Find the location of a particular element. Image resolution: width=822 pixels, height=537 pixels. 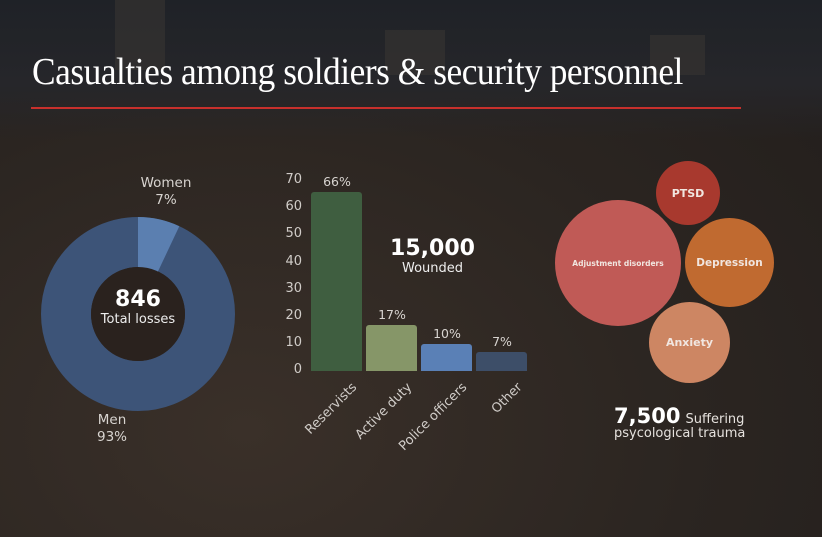

y-tick: 10 is located at coordinates (293, 342).